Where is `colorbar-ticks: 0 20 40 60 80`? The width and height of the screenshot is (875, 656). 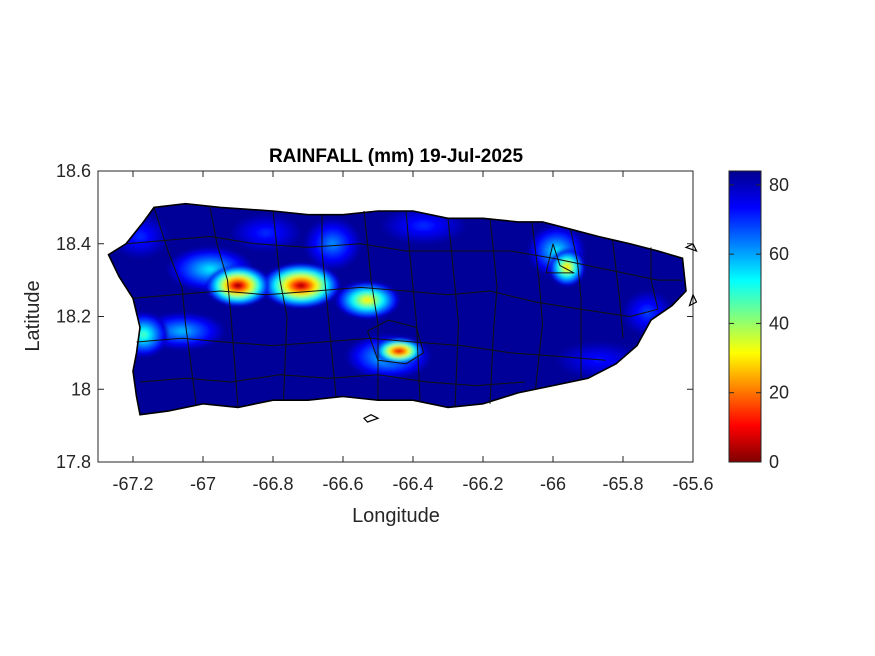 colorbar-ticks: 0 20 40 60 80 is located at coordinates (759, 323).